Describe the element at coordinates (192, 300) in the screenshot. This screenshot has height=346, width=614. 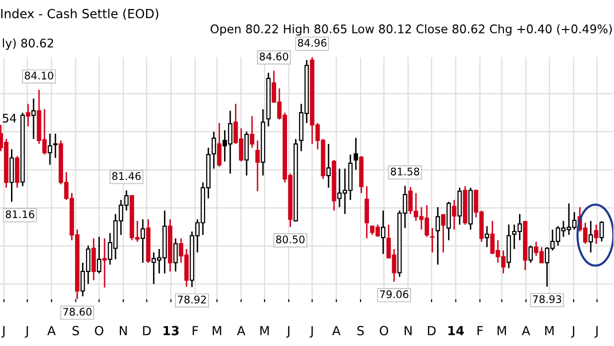
I see `annotation: 78.92` at that location.